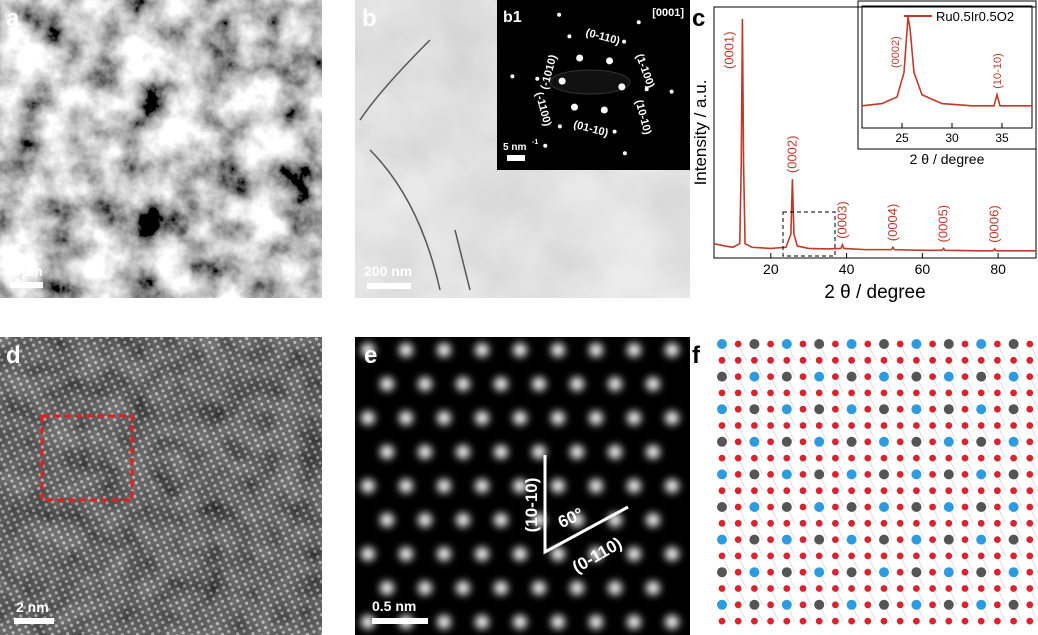 The image size is (1038, 635). Describe the element at coordinates (13, 18) in the screenshot. I see `panel-label: a` at that location.